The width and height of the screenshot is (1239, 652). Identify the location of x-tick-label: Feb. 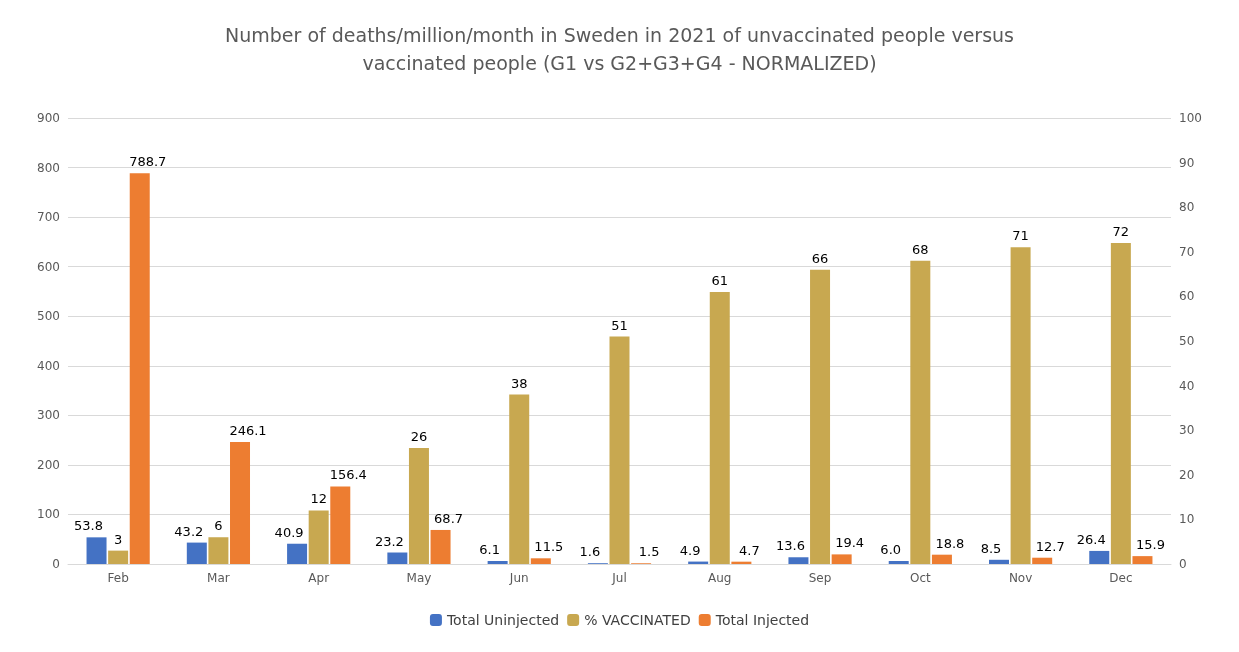
(118, 578).